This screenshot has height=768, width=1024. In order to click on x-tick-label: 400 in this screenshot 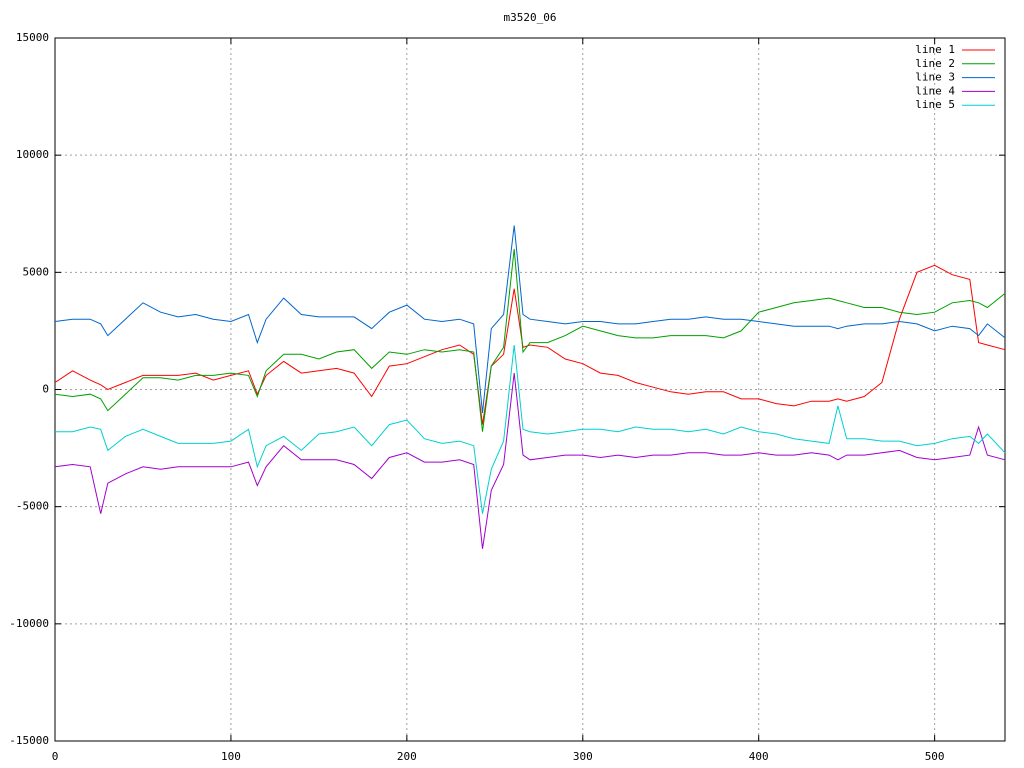, I will do `click(759, 756)`.